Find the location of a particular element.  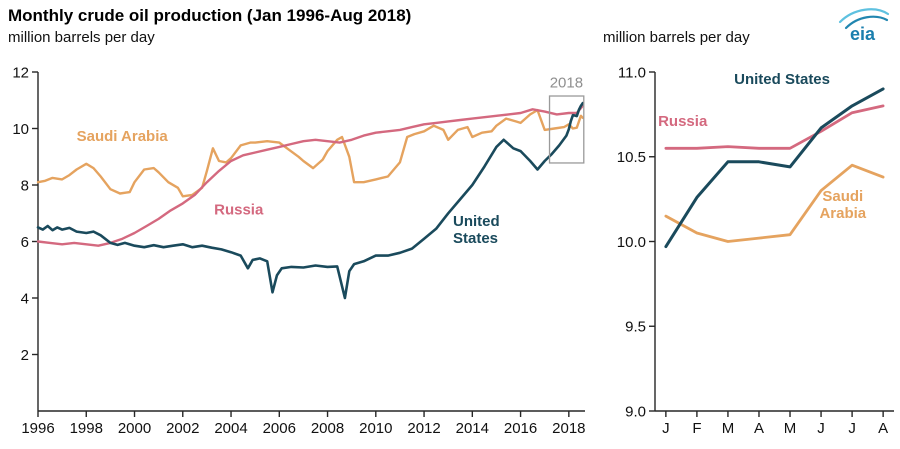

svg-text: 10.5 is located at coordinates (631, 157).